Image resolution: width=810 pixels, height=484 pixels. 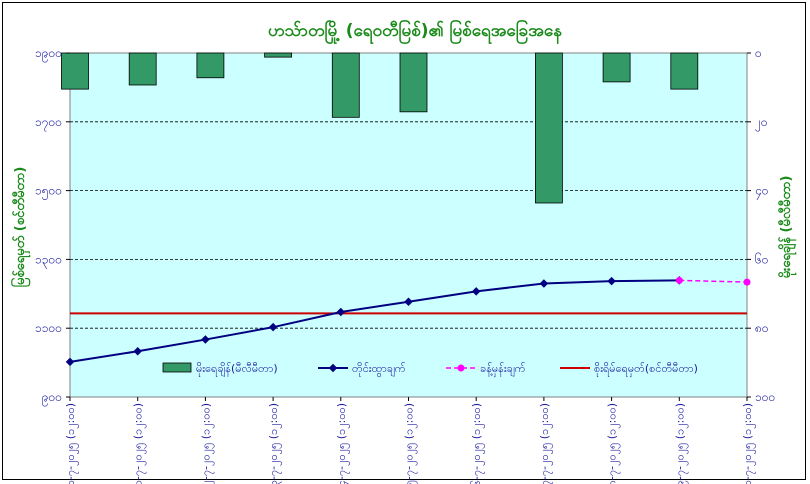 What do you see at coordinates (177, 367) in the screenshot?
I see `legend-swatch-rainfall` at bounding box center [177, 367].